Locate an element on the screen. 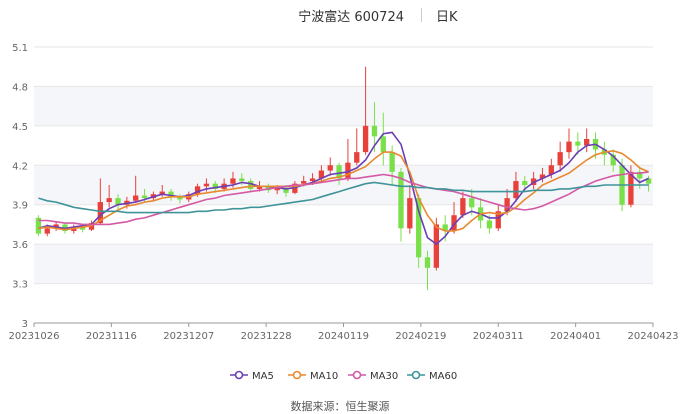 Image resolution: width=680 pixels, height=414 pixels. legend-item-ma5: MA5 is located at coordinates (252, 376).